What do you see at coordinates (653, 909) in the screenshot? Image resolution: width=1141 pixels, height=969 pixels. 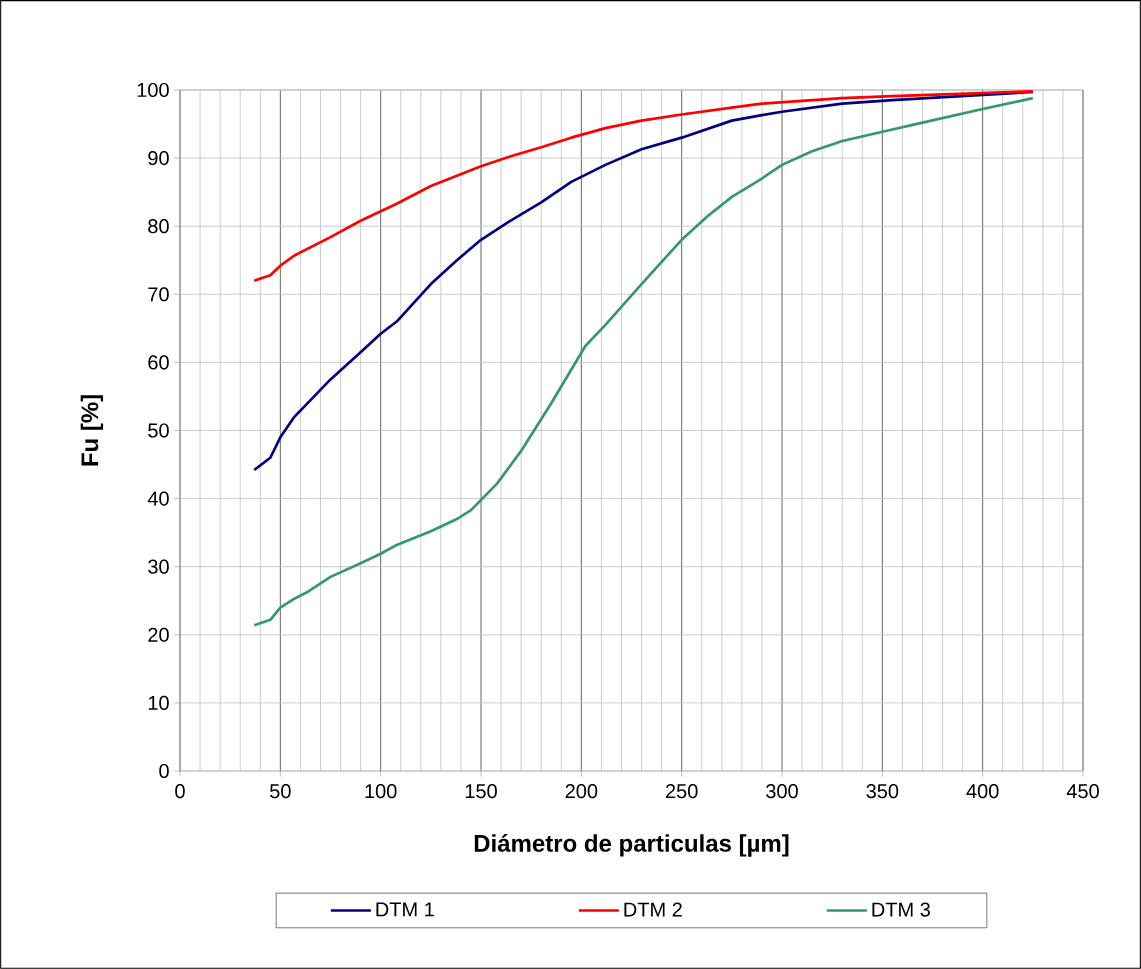 I see `legend-label: DTM 2` at bounding box center [653, 909].